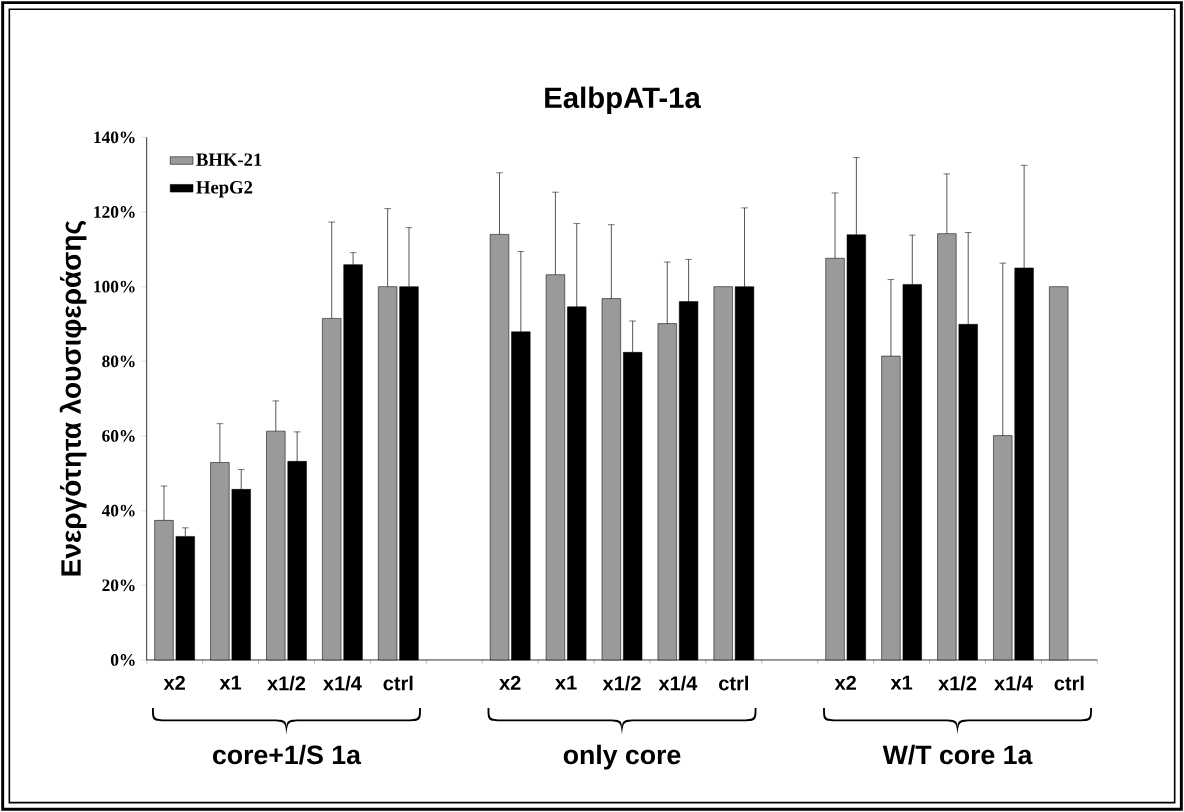 Image resolution: width=1184 pixels, height=812 pixels. Describe the element at coordinates (73, 398) in the screenshot. I see `y-axis-title: Ενεργότητα λουσιφεράσης` at that location.